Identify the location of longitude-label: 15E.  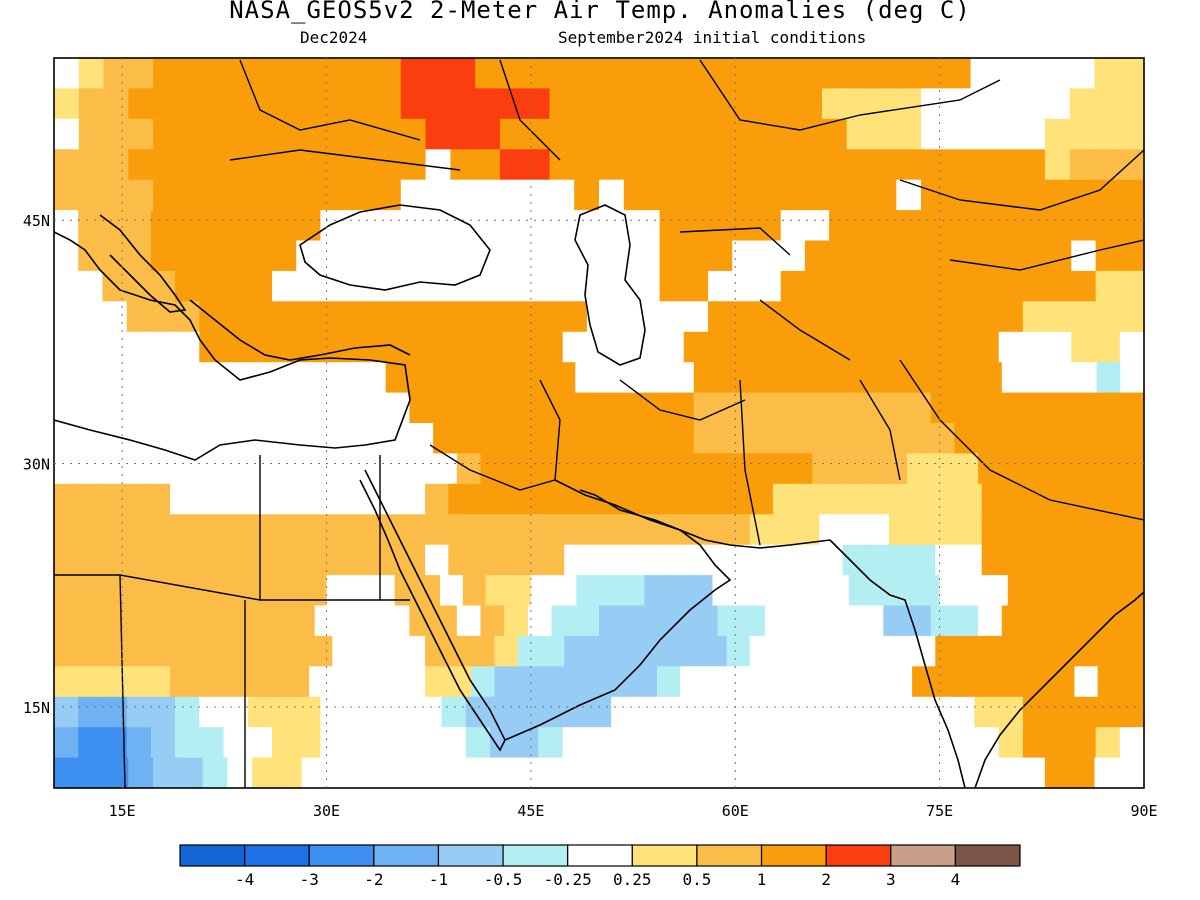
(122, 811).